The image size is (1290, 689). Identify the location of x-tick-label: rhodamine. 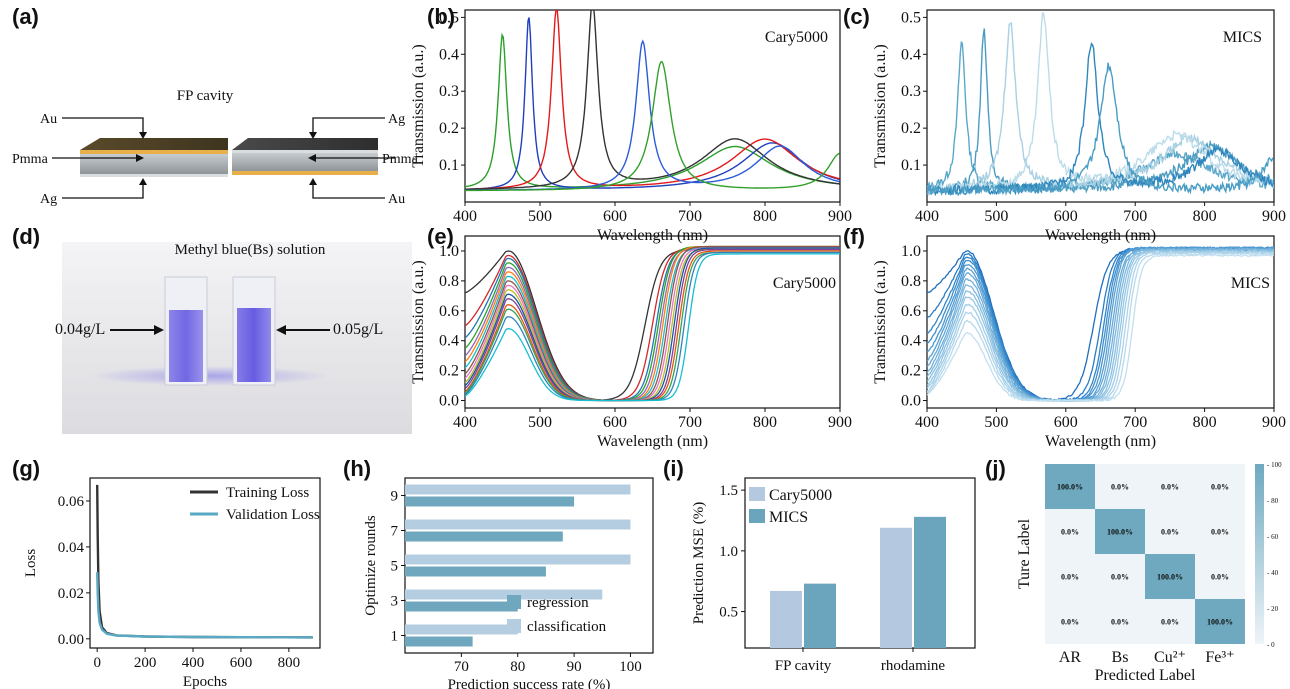
(913, 666).